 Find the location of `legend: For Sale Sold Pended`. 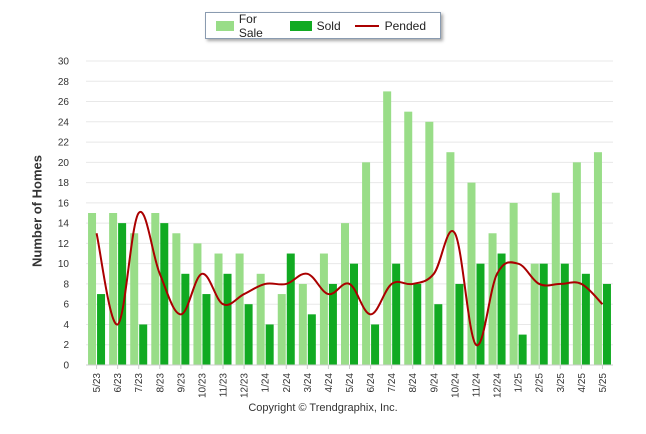

legend: For Sale Sold Pended is located at coordinates (323, 26).